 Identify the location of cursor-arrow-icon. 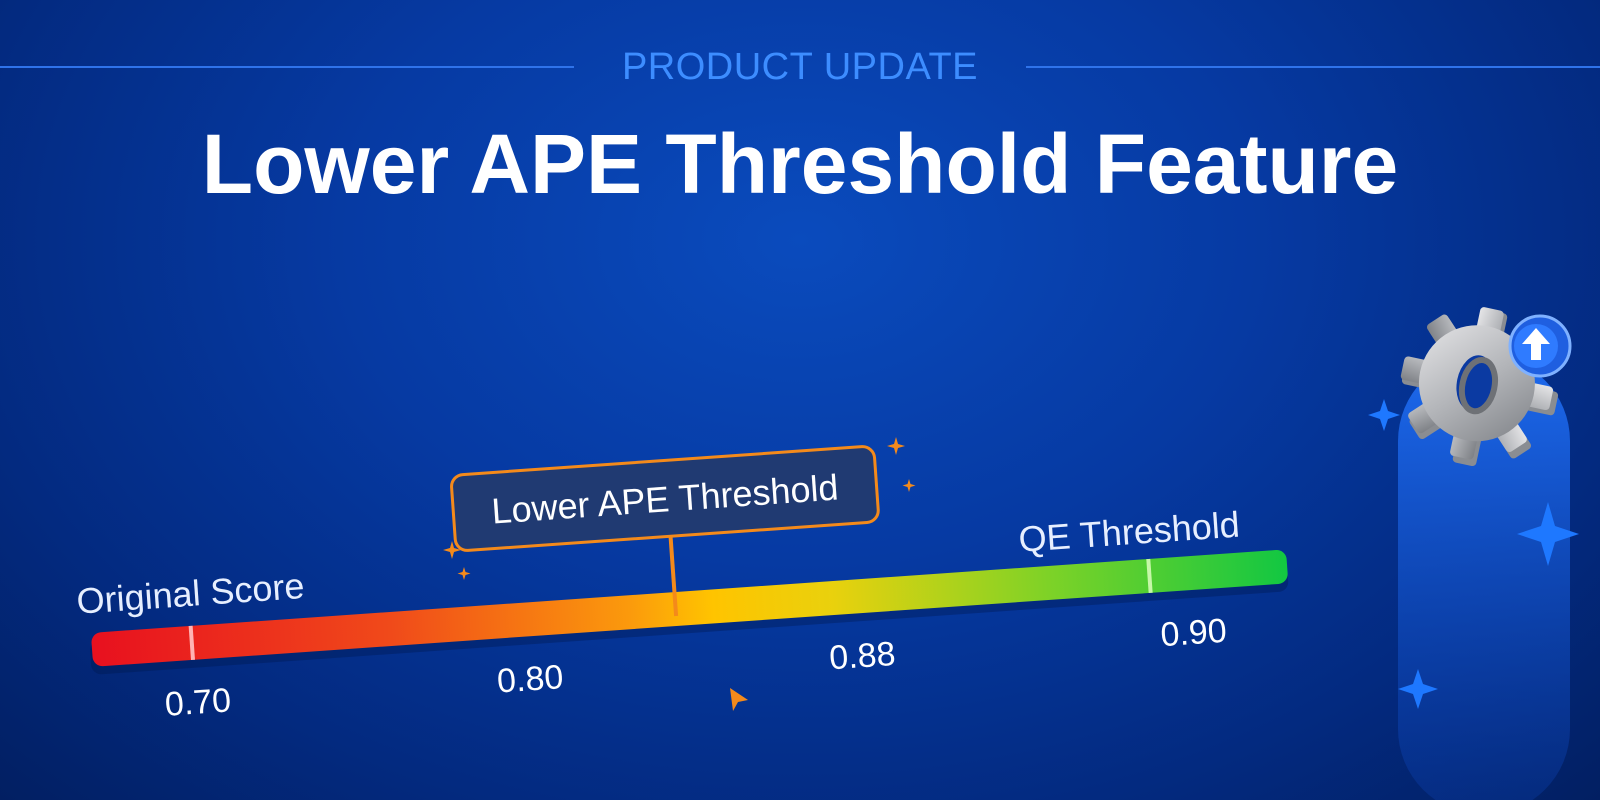
(739, 699).